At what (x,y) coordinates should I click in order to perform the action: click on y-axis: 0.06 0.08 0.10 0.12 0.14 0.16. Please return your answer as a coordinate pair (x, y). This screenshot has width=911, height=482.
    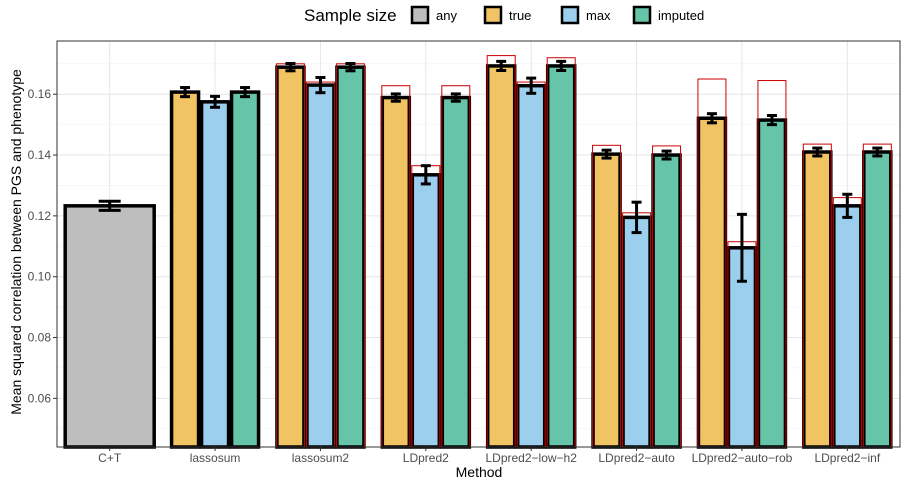
    Looking at the image, I should click on (42, 246).